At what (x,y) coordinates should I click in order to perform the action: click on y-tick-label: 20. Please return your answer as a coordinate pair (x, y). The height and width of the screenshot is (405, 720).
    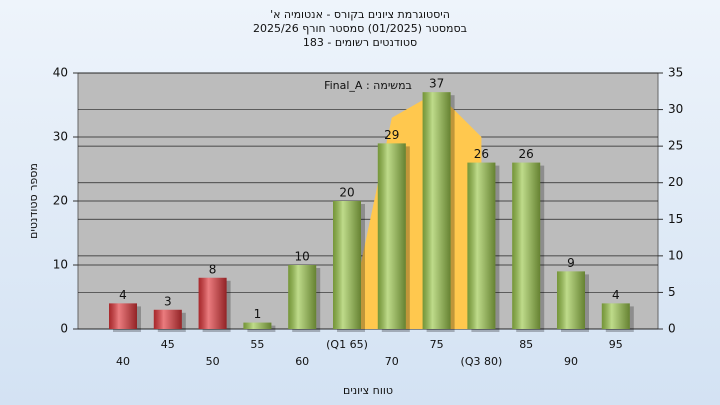
    Looking at the image, I should click on (60, 201).